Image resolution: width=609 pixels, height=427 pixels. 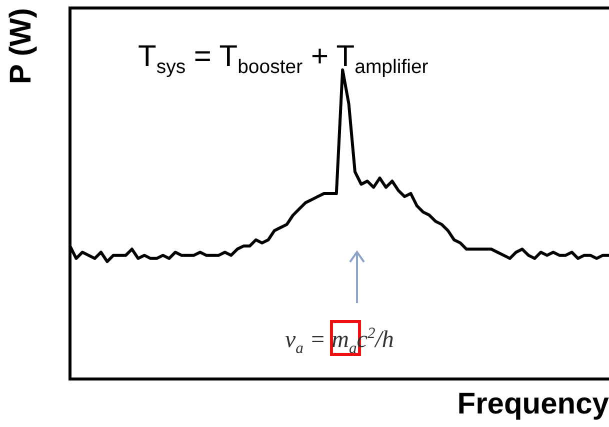 I want to click on annotation: T$_{sys}$ = T$_{booster}$ + T$_{amplifier}$, so click(x=283, y=59).